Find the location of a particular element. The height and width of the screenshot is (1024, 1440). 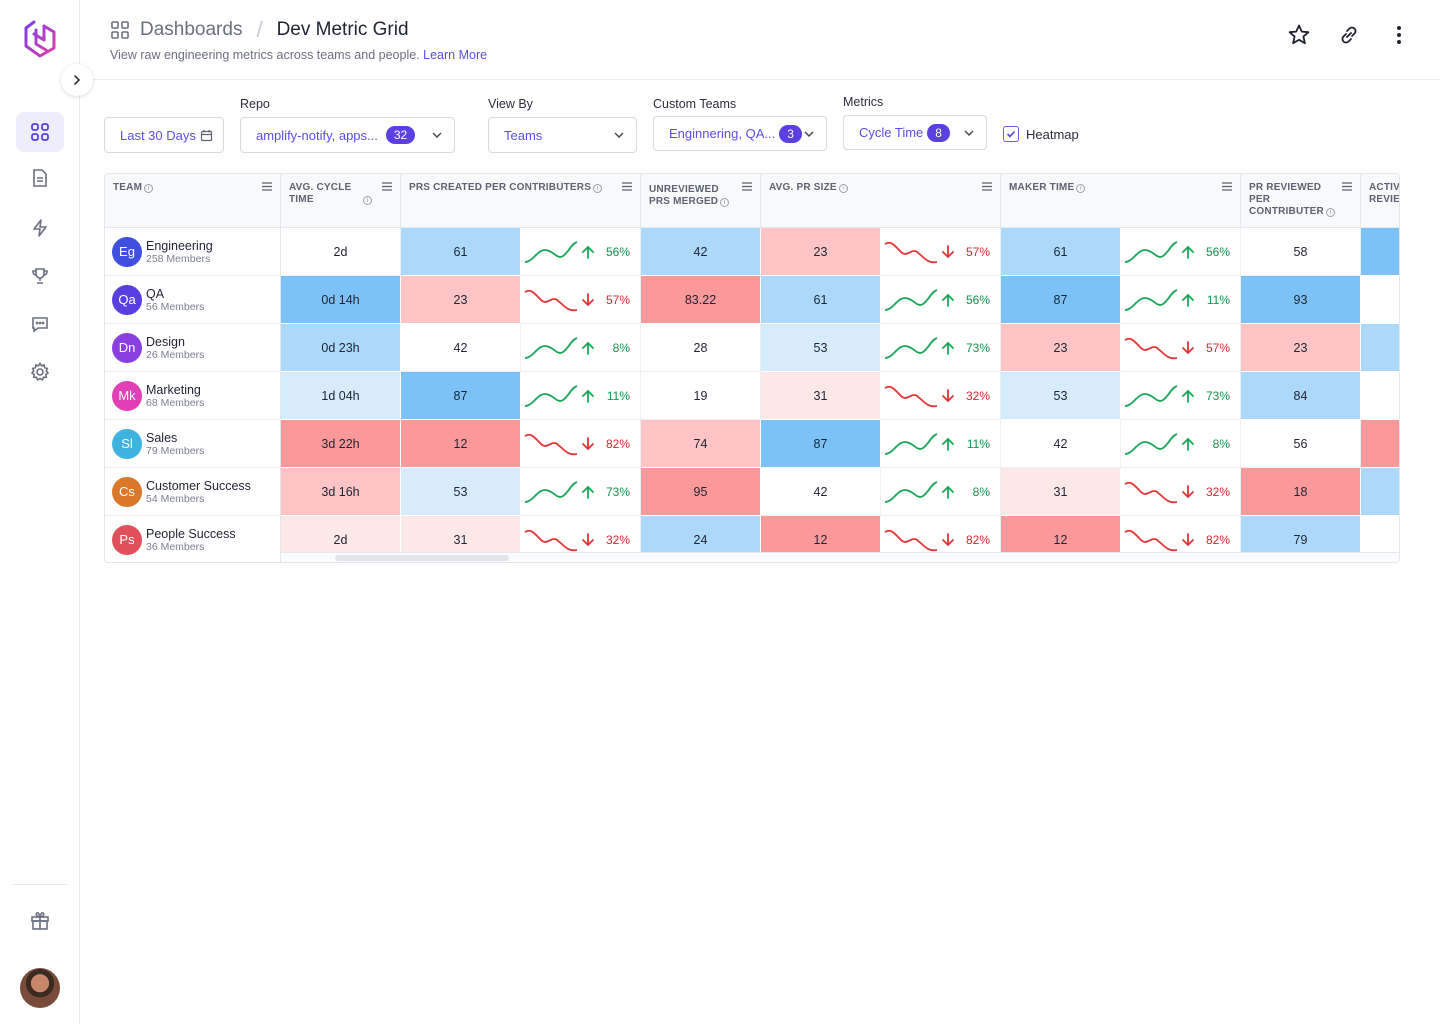

metric-cell: 28 is located at coordinates (701, 348).